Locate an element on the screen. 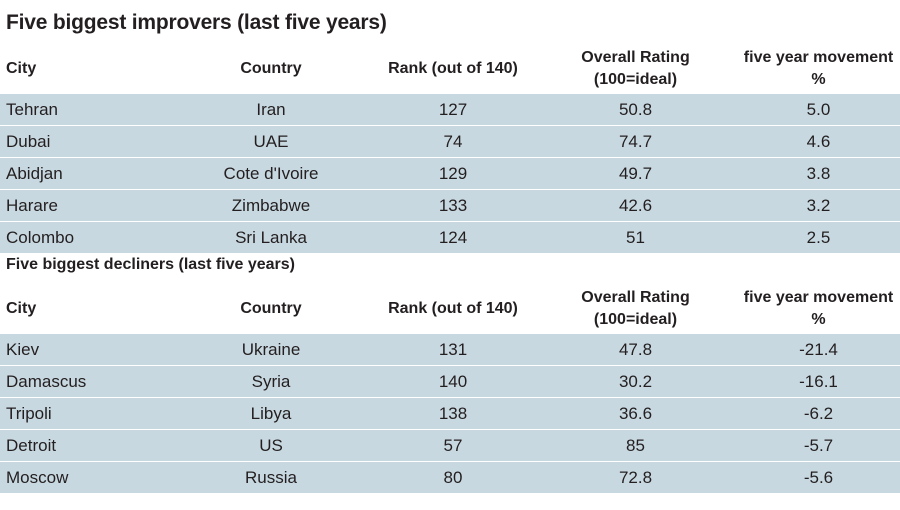 Image resolution: width=900 pixels, height=510 pixels. rating-cell: 74.7 is located at coordinates (635, 141).